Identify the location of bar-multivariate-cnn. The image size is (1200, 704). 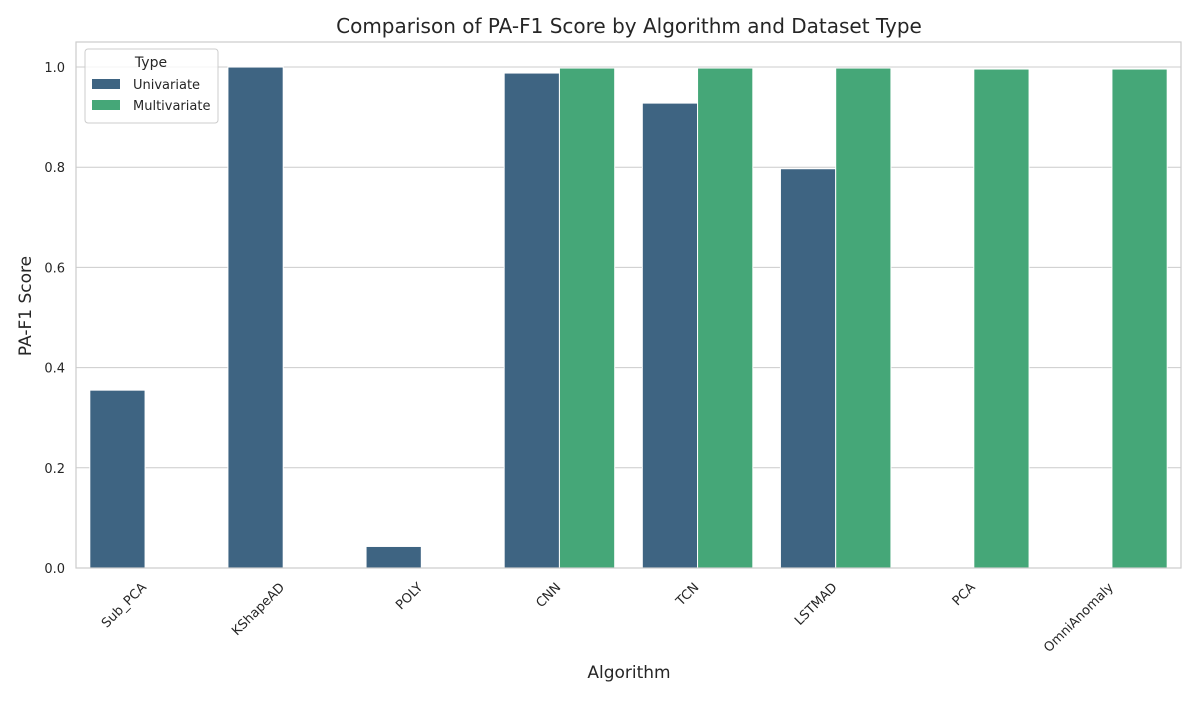
(587, 318).